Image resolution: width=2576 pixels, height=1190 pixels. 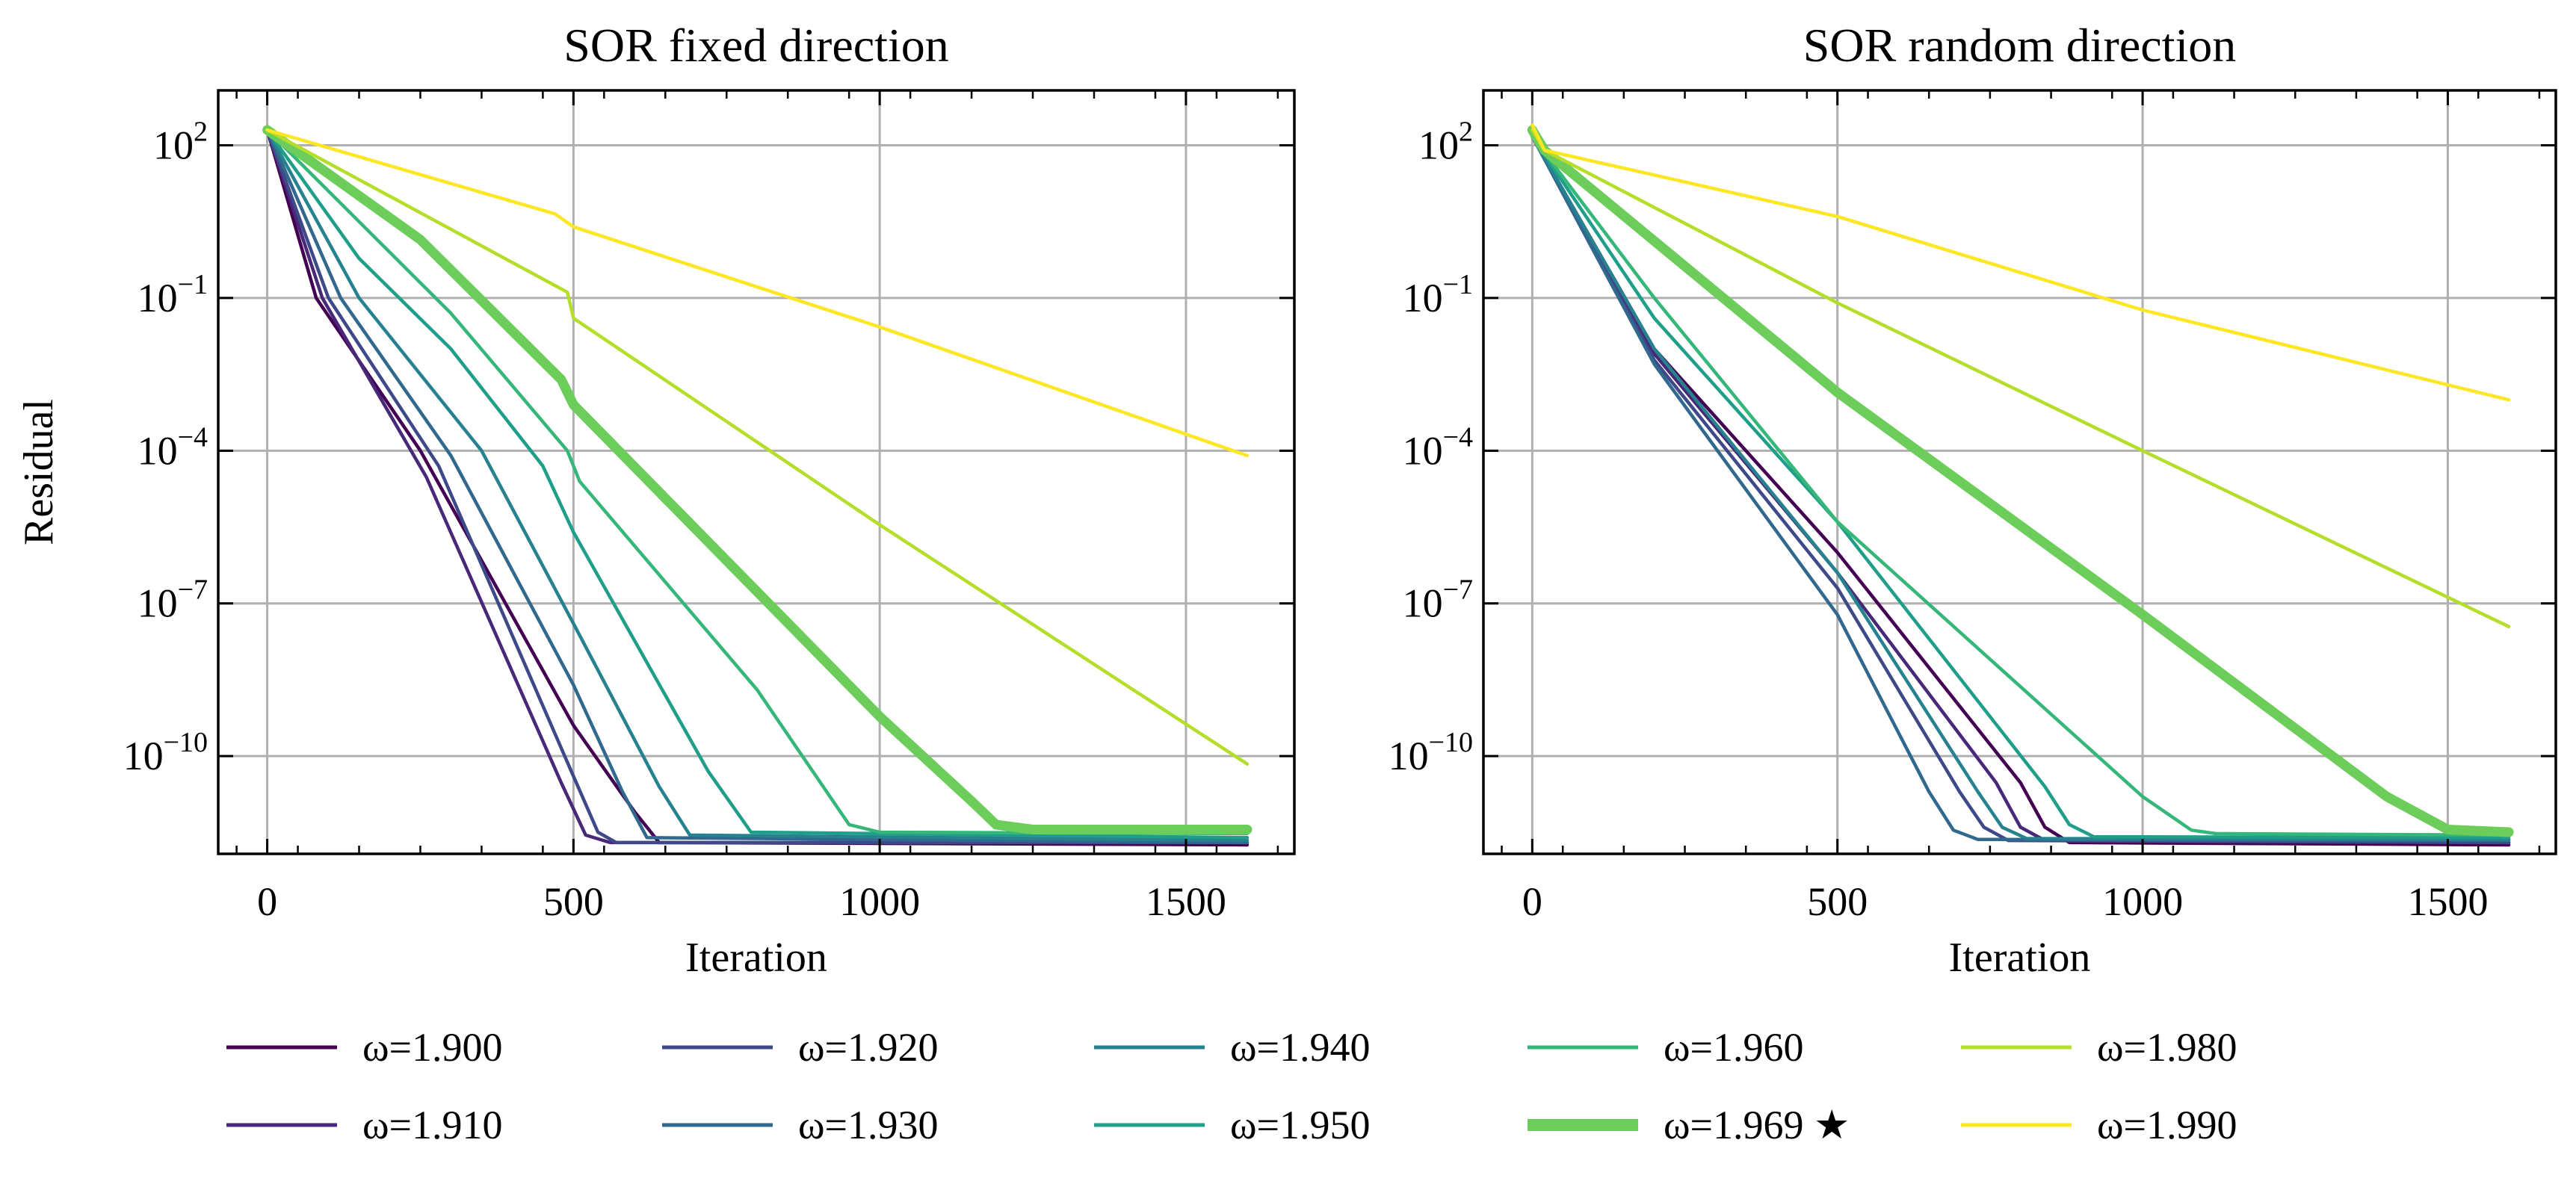 I want to click on legend-label: ω=1.980, so click(x=2167, y=1047).